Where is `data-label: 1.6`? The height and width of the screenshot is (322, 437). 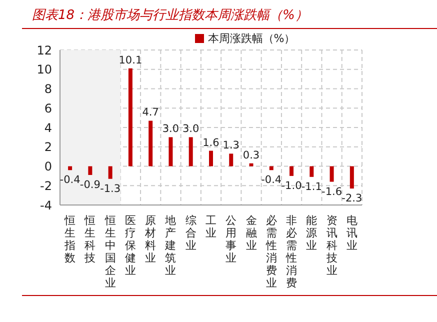
data-label: 1.6 is located at coordinates (211, 142).